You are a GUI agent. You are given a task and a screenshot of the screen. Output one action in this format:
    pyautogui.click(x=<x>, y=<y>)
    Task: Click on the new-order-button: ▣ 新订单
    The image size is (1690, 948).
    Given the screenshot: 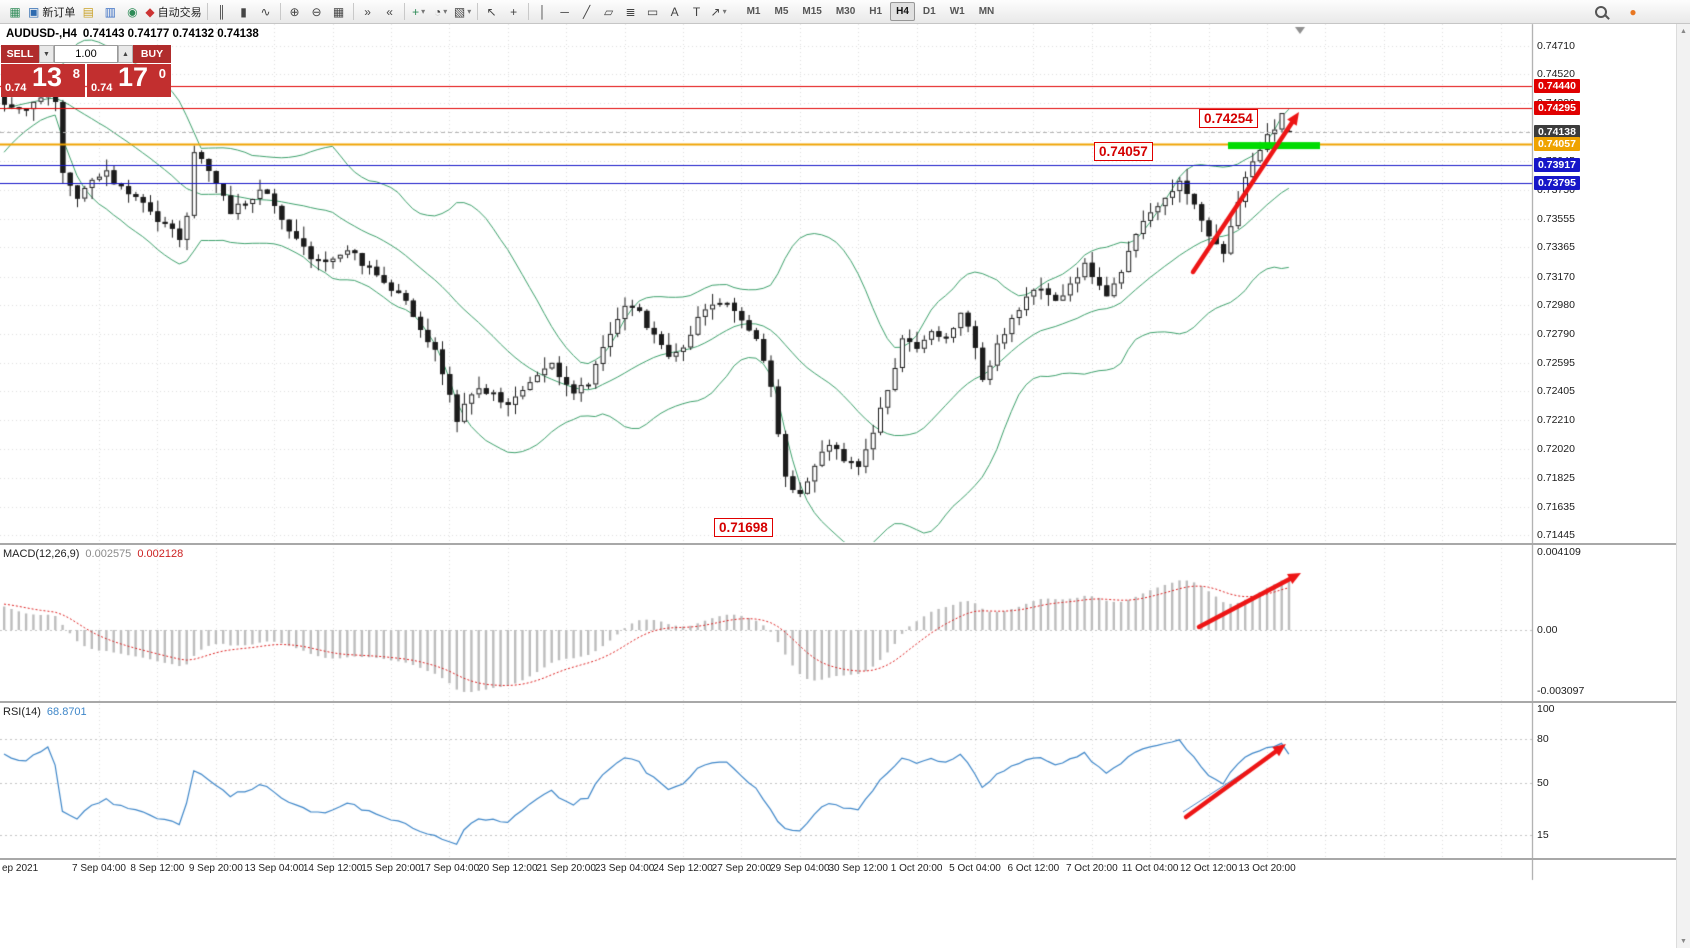 What is the action you would take?
    pyautogui.click(x=51, y=12)
    